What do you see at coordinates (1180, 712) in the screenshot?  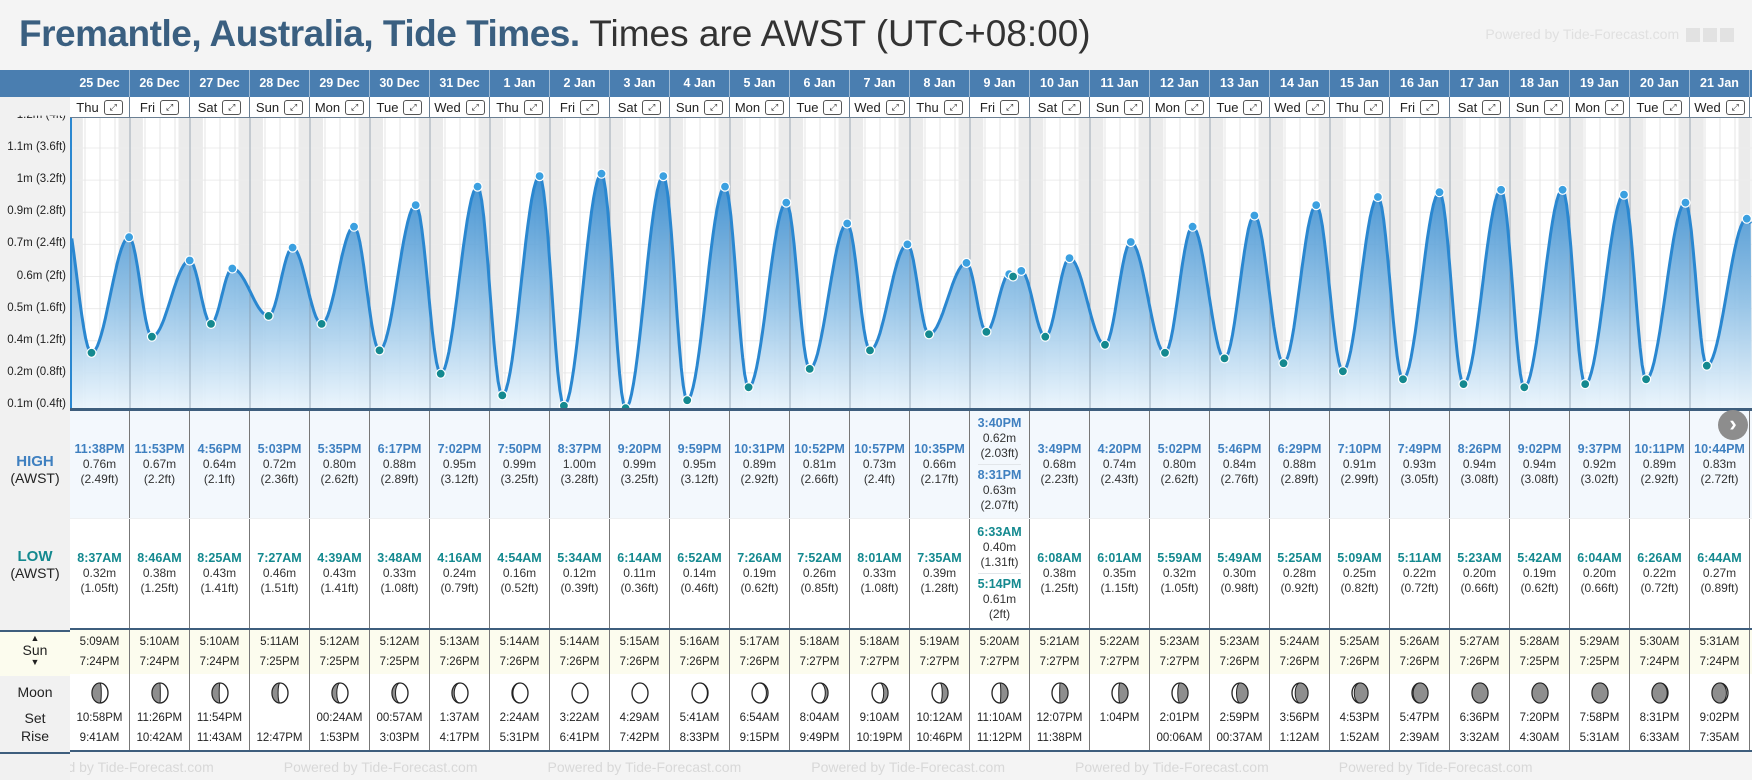 I see `moon-cell: 2:01PM 00:06AM` at bounding box center [1180, 712].